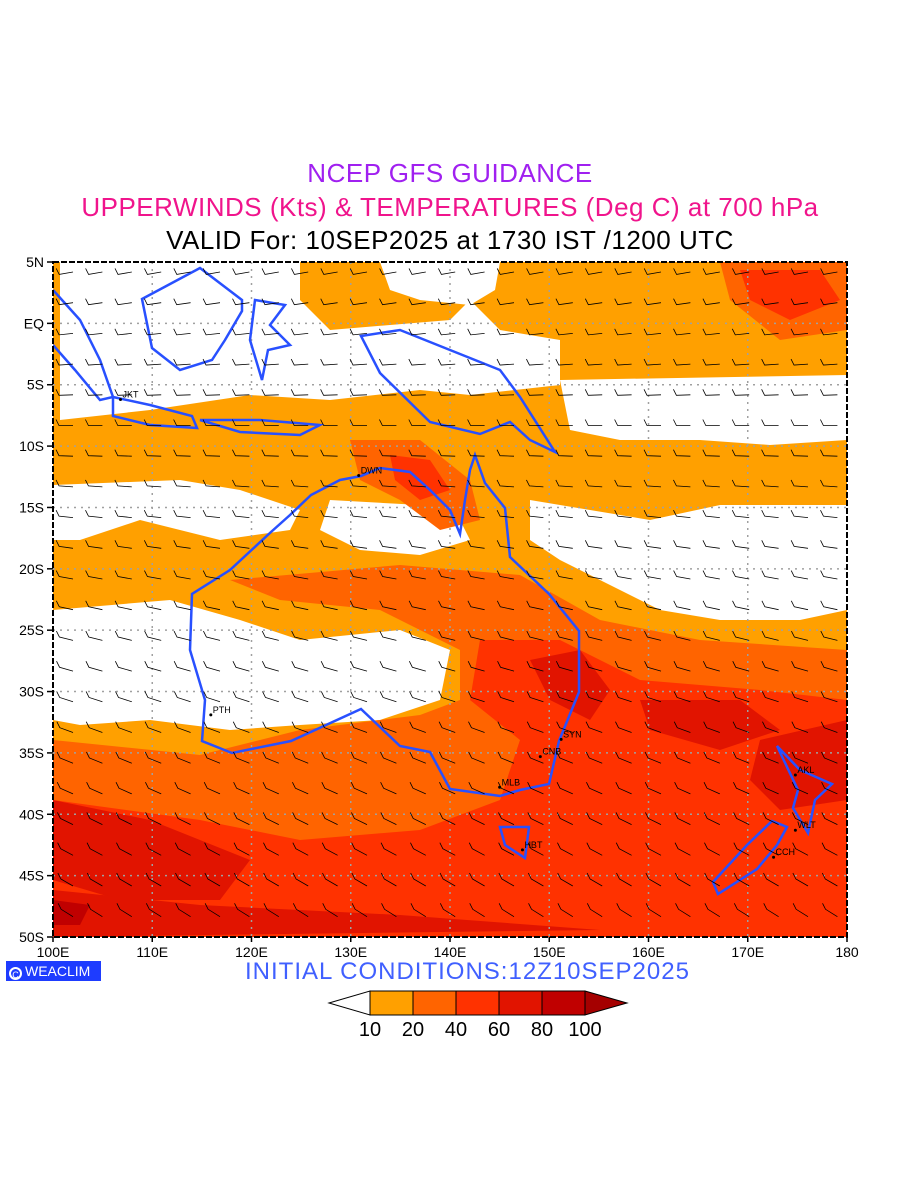 The width and height of the screenshot is (900, 1200). What do you see at coordinates (786, 852) in the screenshot?
I see `city-label-cch: CCH` at bounding box center [786, 852].